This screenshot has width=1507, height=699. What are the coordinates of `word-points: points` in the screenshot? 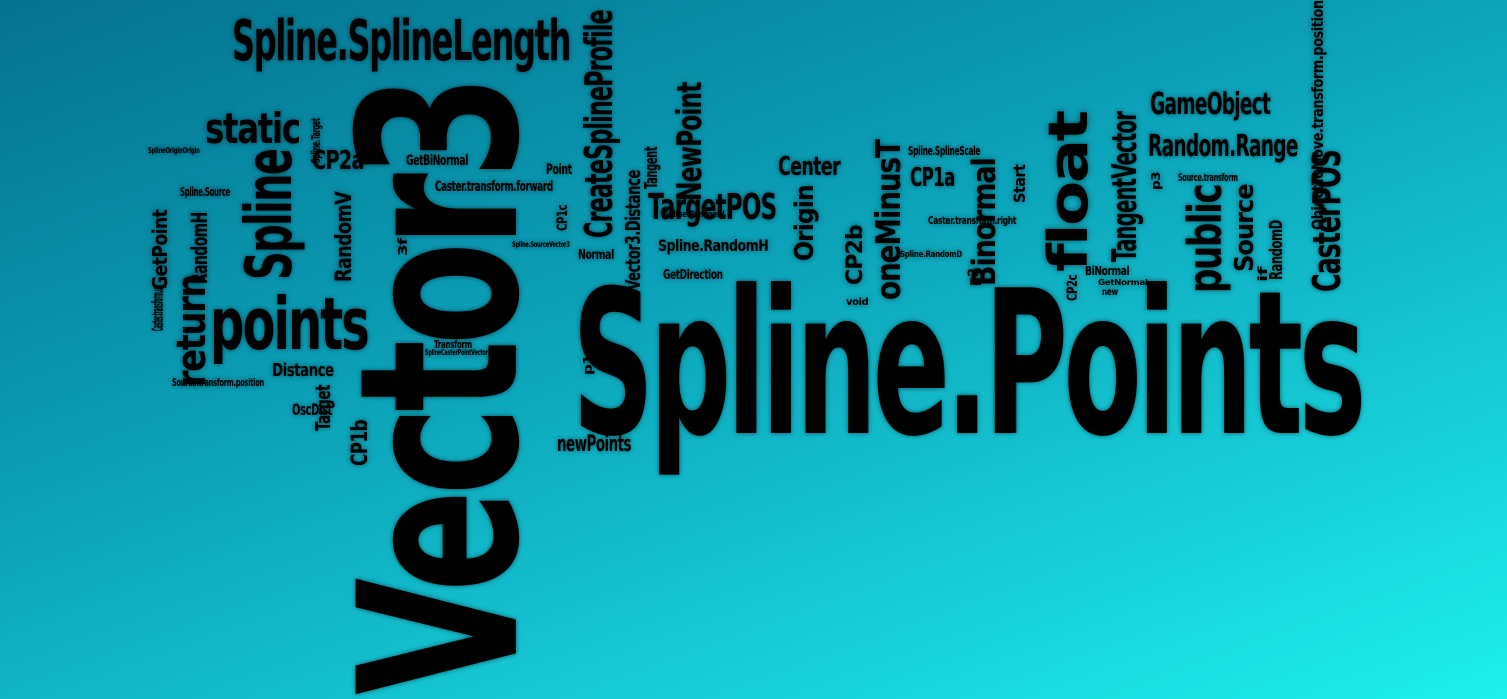 It's located at (290, 324).